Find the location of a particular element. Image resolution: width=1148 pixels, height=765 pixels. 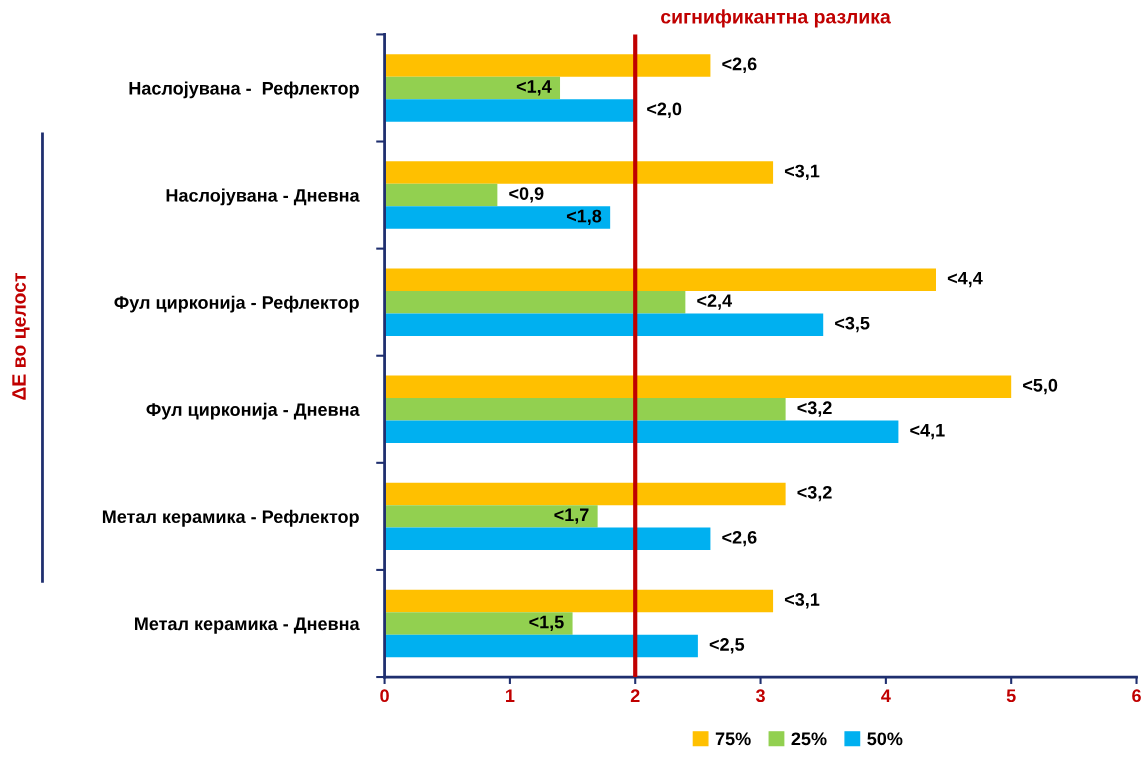

legend-label: 75% is located at coordinates (733, 739).